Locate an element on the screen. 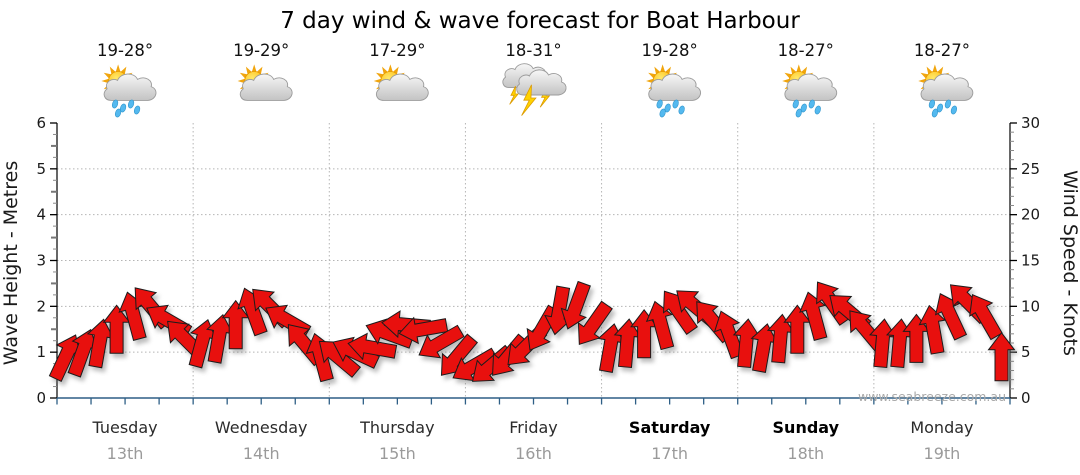  day-name-label: Tuesday is located at coordinates (125, 427).